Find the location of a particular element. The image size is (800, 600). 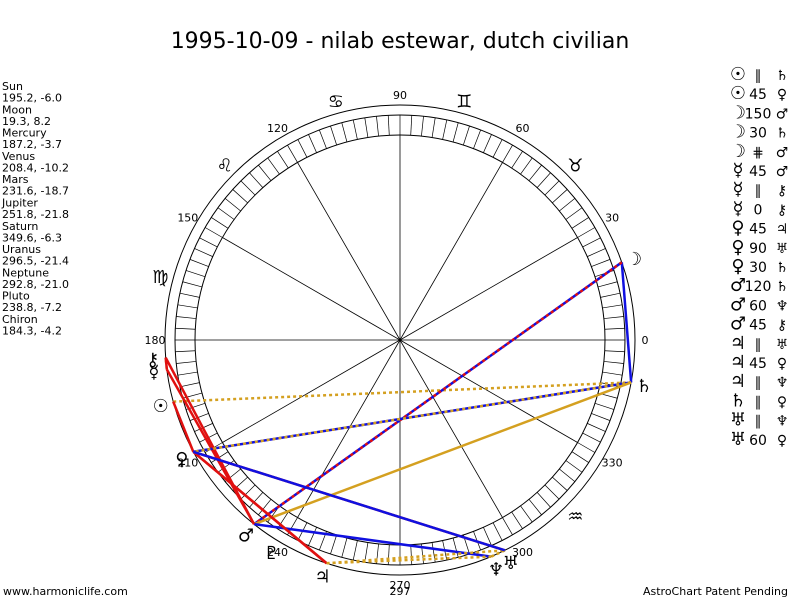

aspect-p1: ♄ is located at coordinates (738, 400).